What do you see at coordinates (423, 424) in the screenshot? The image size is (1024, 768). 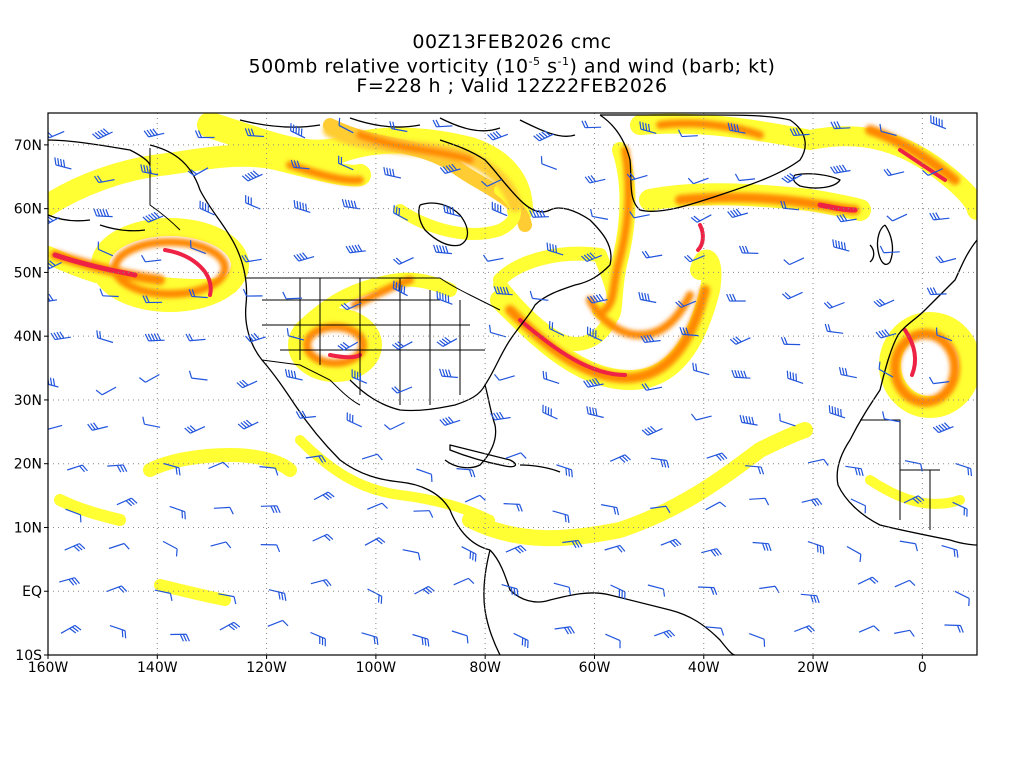 I see `coast-gulf-mexico` at bounding box center [423, 424].